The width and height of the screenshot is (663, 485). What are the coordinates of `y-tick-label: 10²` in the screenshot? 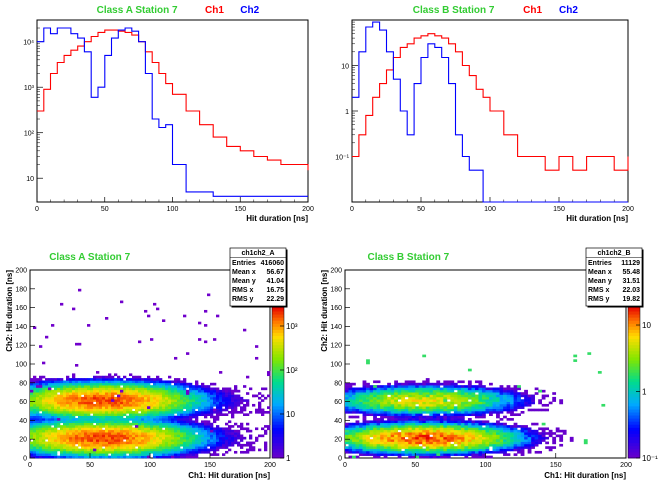 It's located at (29, 134).